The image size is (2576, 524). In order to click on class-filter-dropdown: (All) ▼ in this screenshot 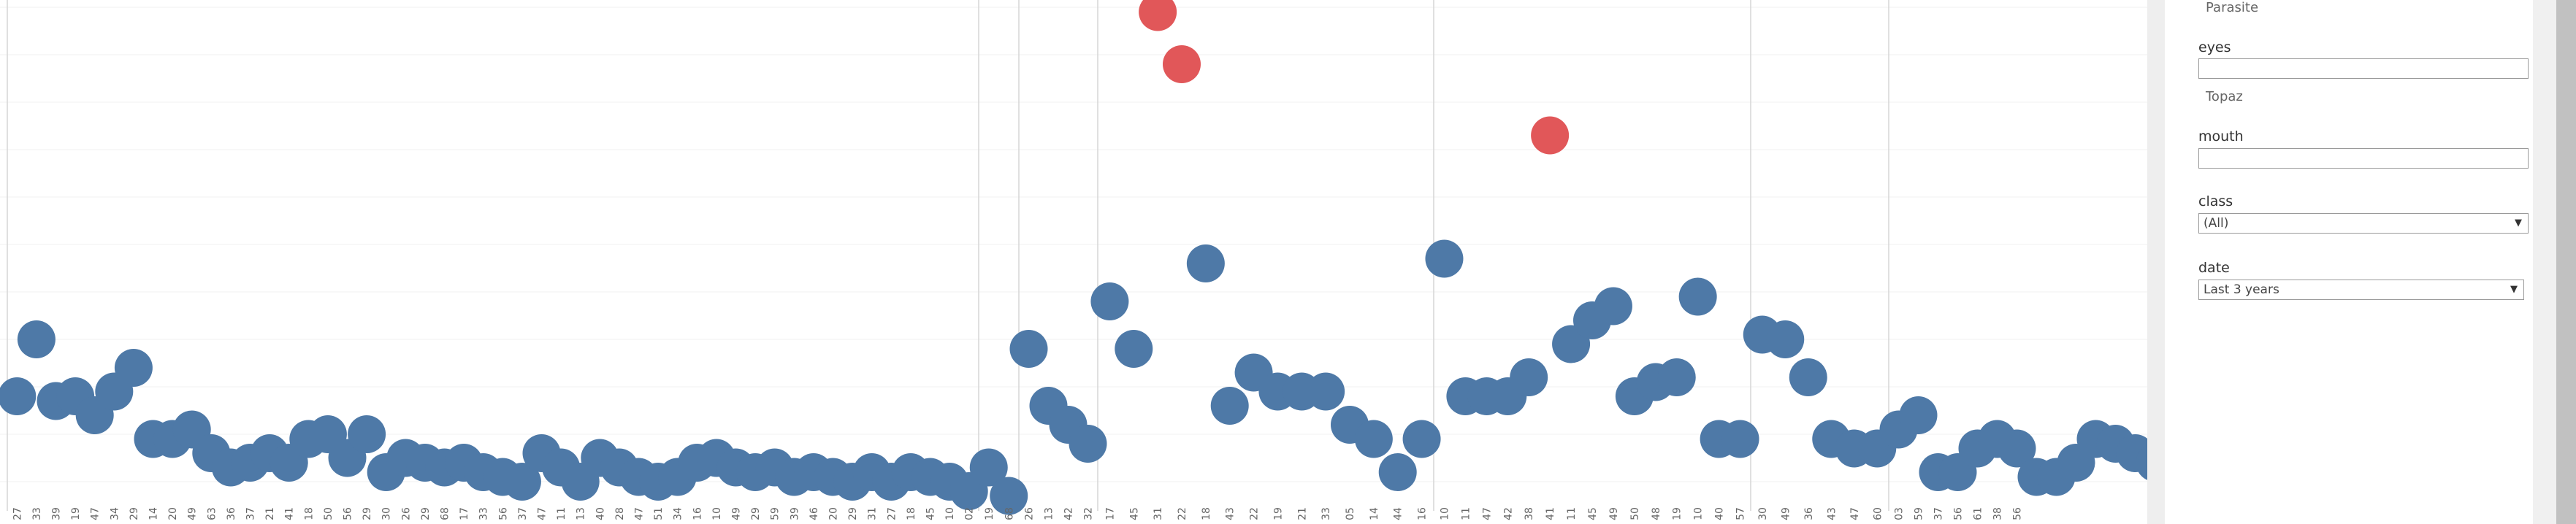, I will do `click(2363, 223)`.